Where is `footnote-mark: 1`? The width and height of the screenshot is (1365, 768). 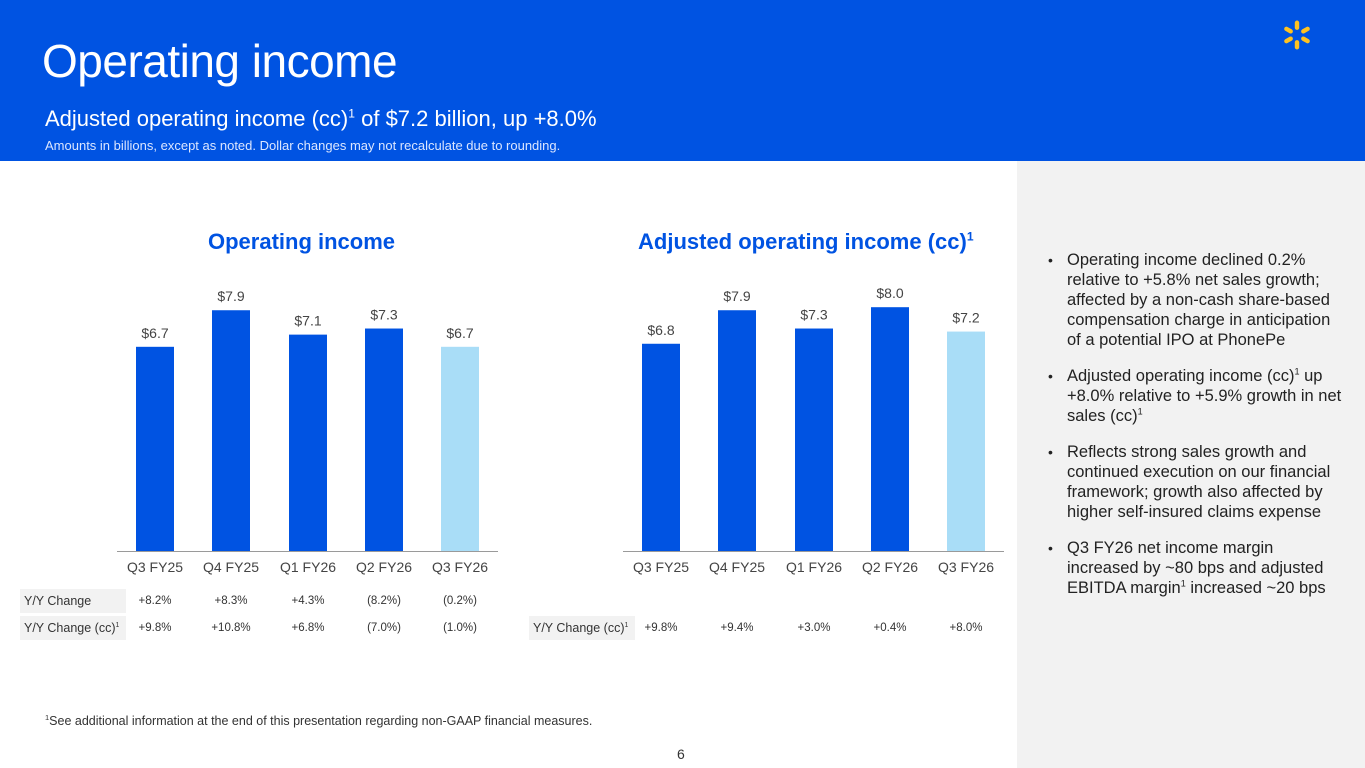
footnote-mark: 1 is located at coordinates (47, 717).